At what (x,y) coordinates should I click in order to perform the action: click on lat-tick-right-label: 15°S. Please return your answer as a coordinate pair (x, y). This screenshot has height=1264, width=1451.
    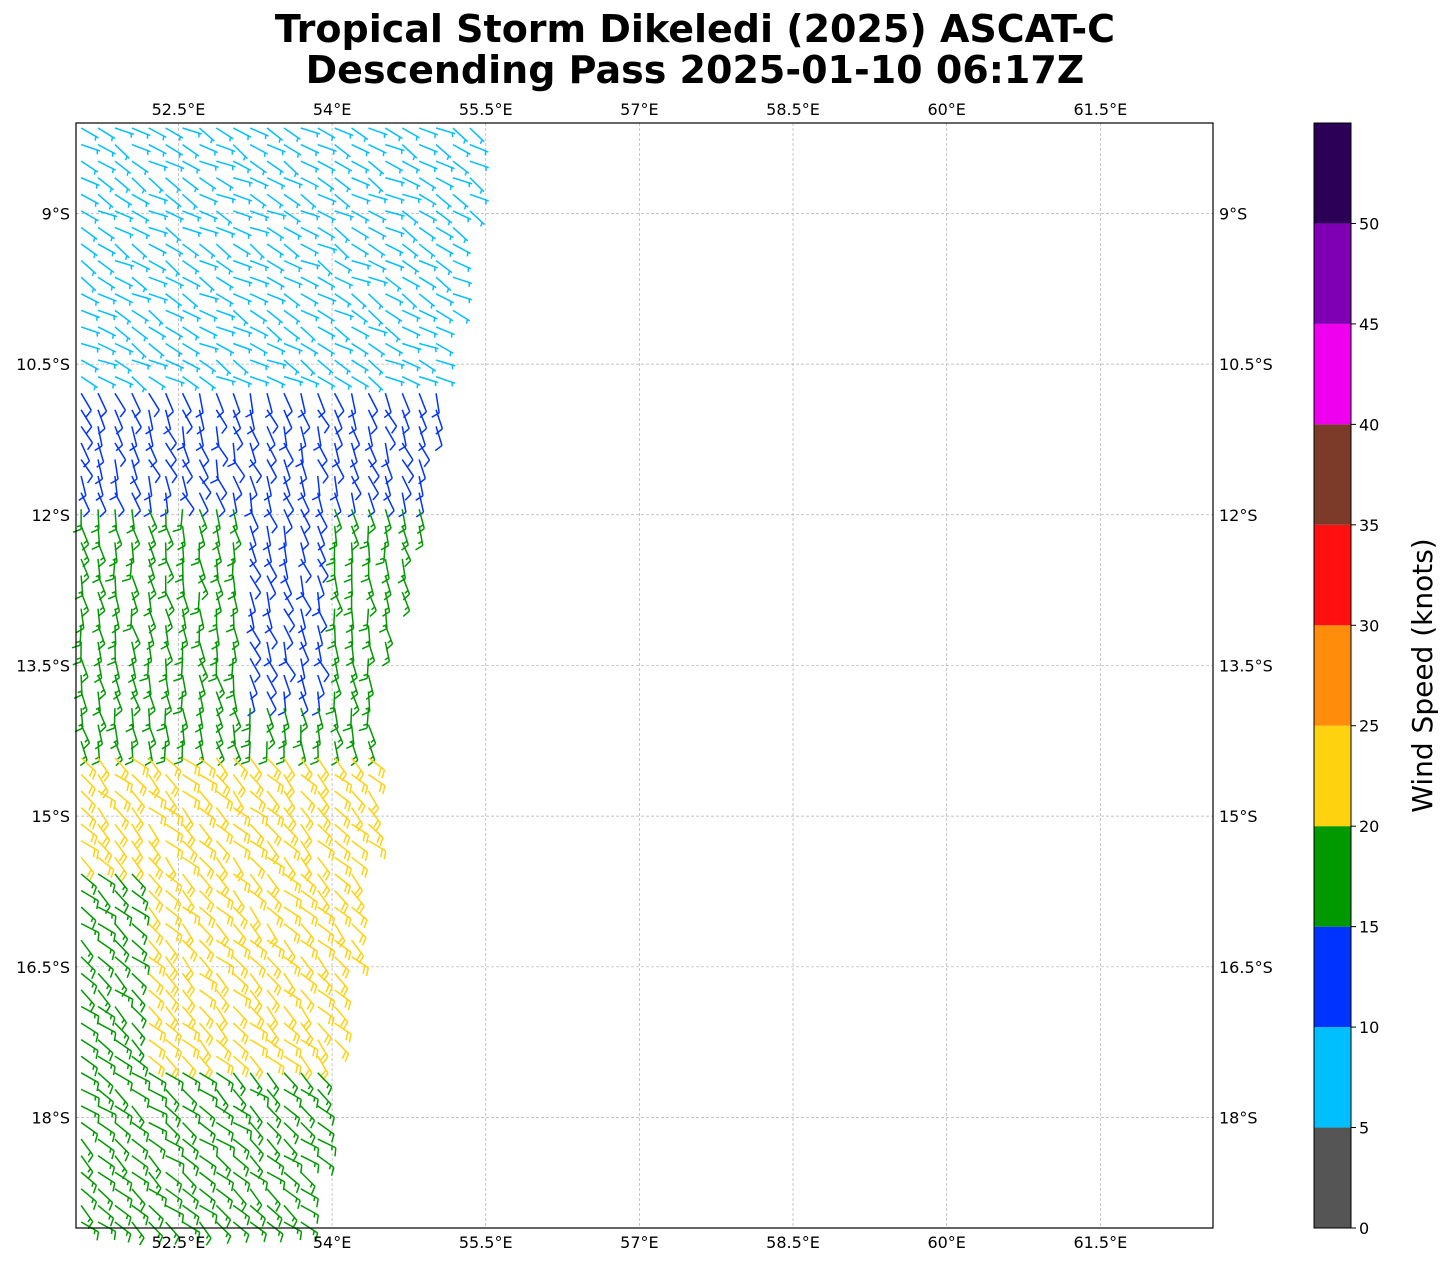
    Looking at the image, I should click on (1238, 816).